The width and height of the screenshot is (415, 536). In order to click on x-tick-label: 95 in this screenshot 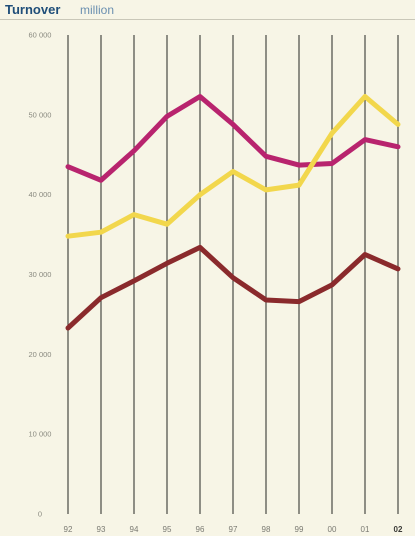, I will do `click(167, 529)`.